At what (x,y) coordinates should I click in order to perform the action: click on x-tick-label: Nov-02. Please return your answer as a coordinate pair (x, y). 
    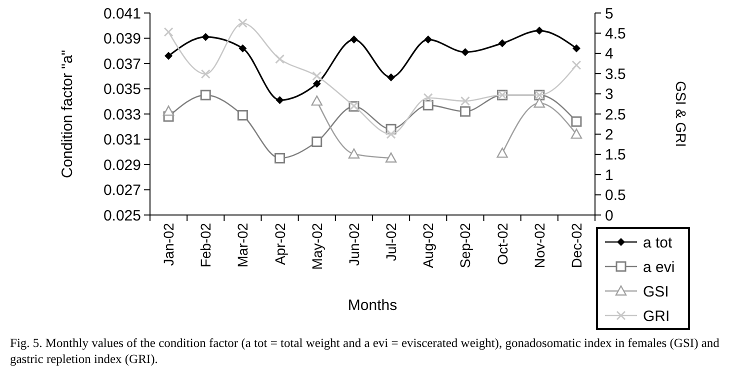
    Looking at the image, I should click on (539, 245).